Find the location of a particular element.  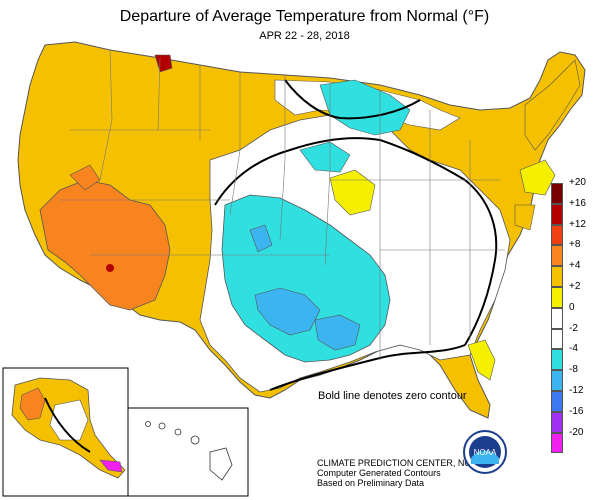

legend-row: +2 is located at coordinates (580, 294).